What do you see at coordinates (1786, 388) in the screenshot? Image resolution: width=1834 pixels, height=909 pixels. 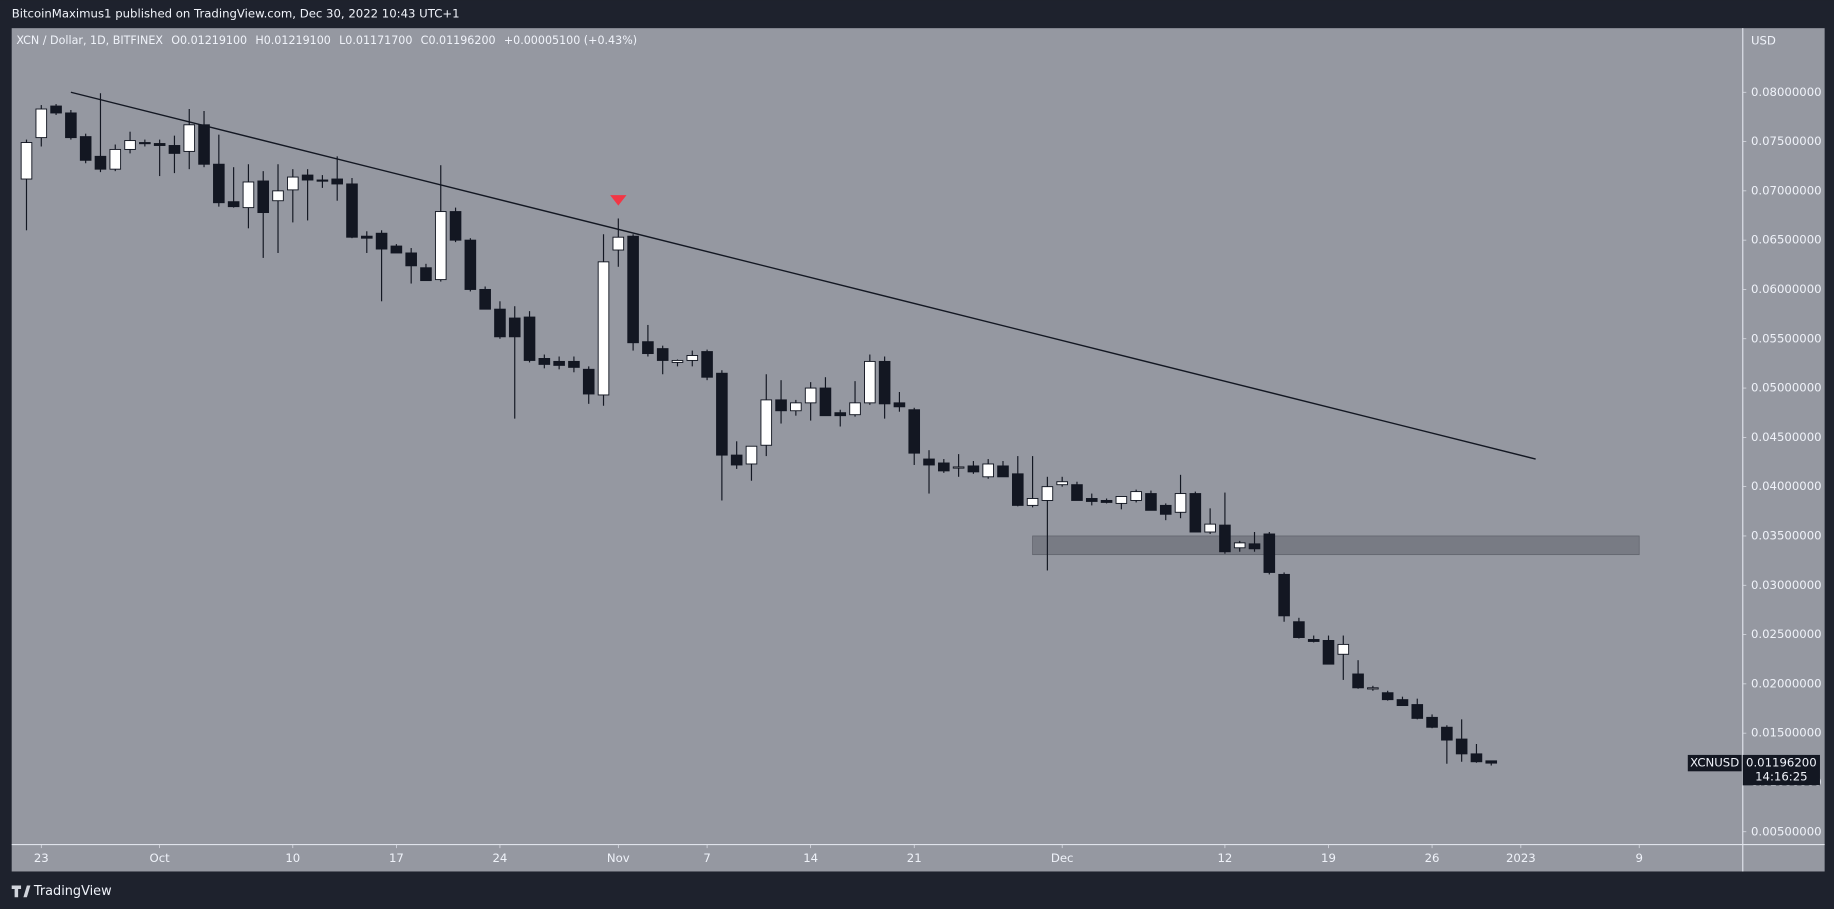 I see `y-tick-label: 0.05000000` at bounding box center [1786, 388].